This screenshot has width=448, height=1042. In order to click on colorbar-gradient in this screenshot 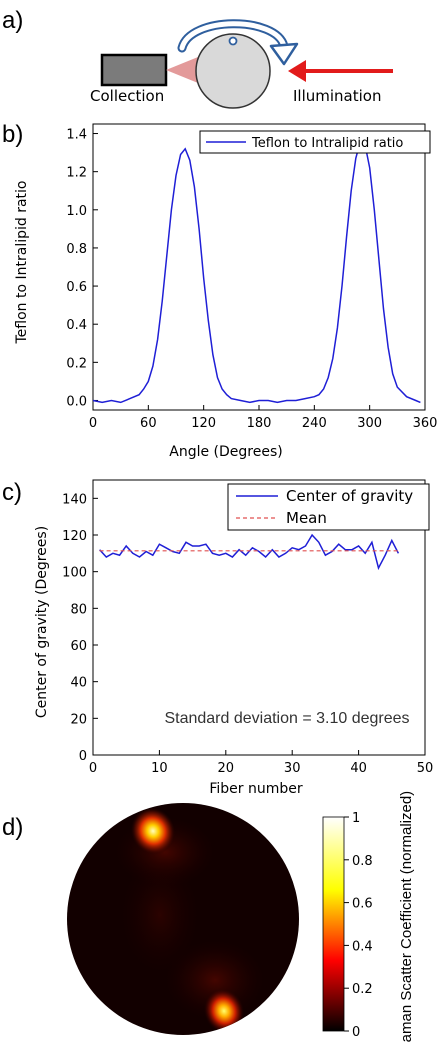, I will do `click(333, 924)`.